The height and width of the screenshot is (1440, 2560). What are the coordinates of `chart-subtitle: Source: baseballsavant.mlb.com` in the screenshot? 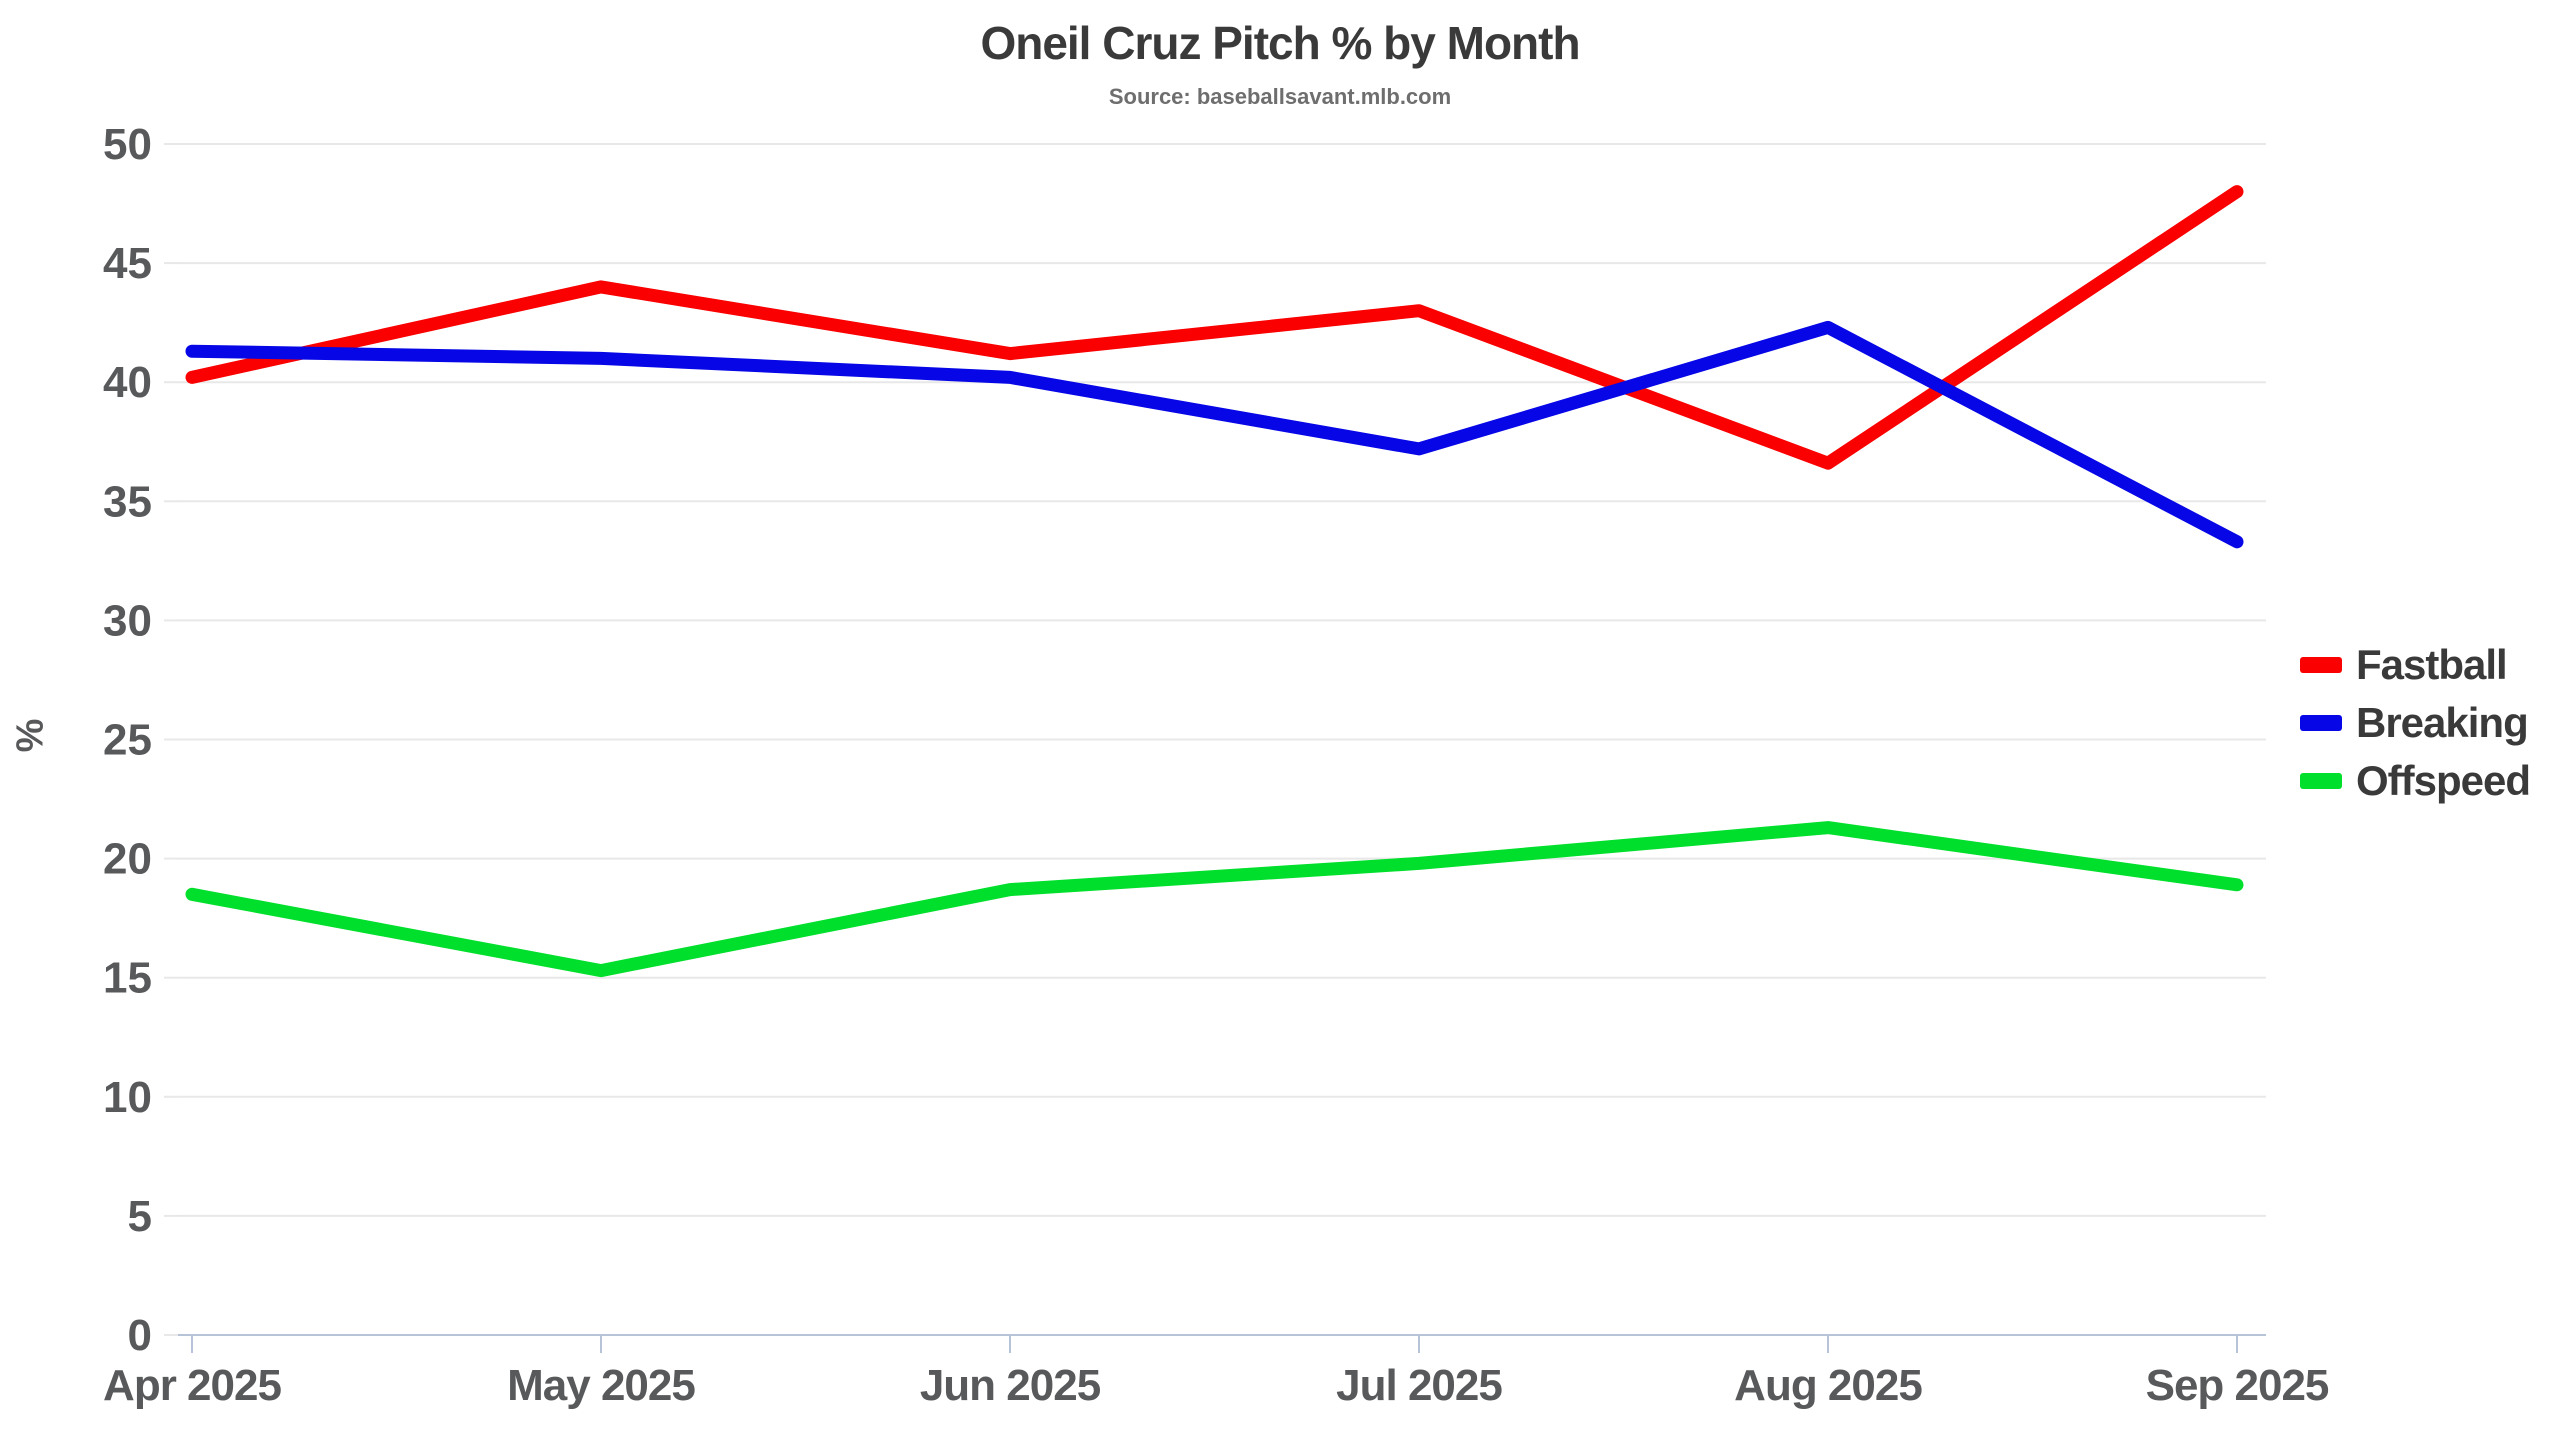 It's located at (1280, 96).